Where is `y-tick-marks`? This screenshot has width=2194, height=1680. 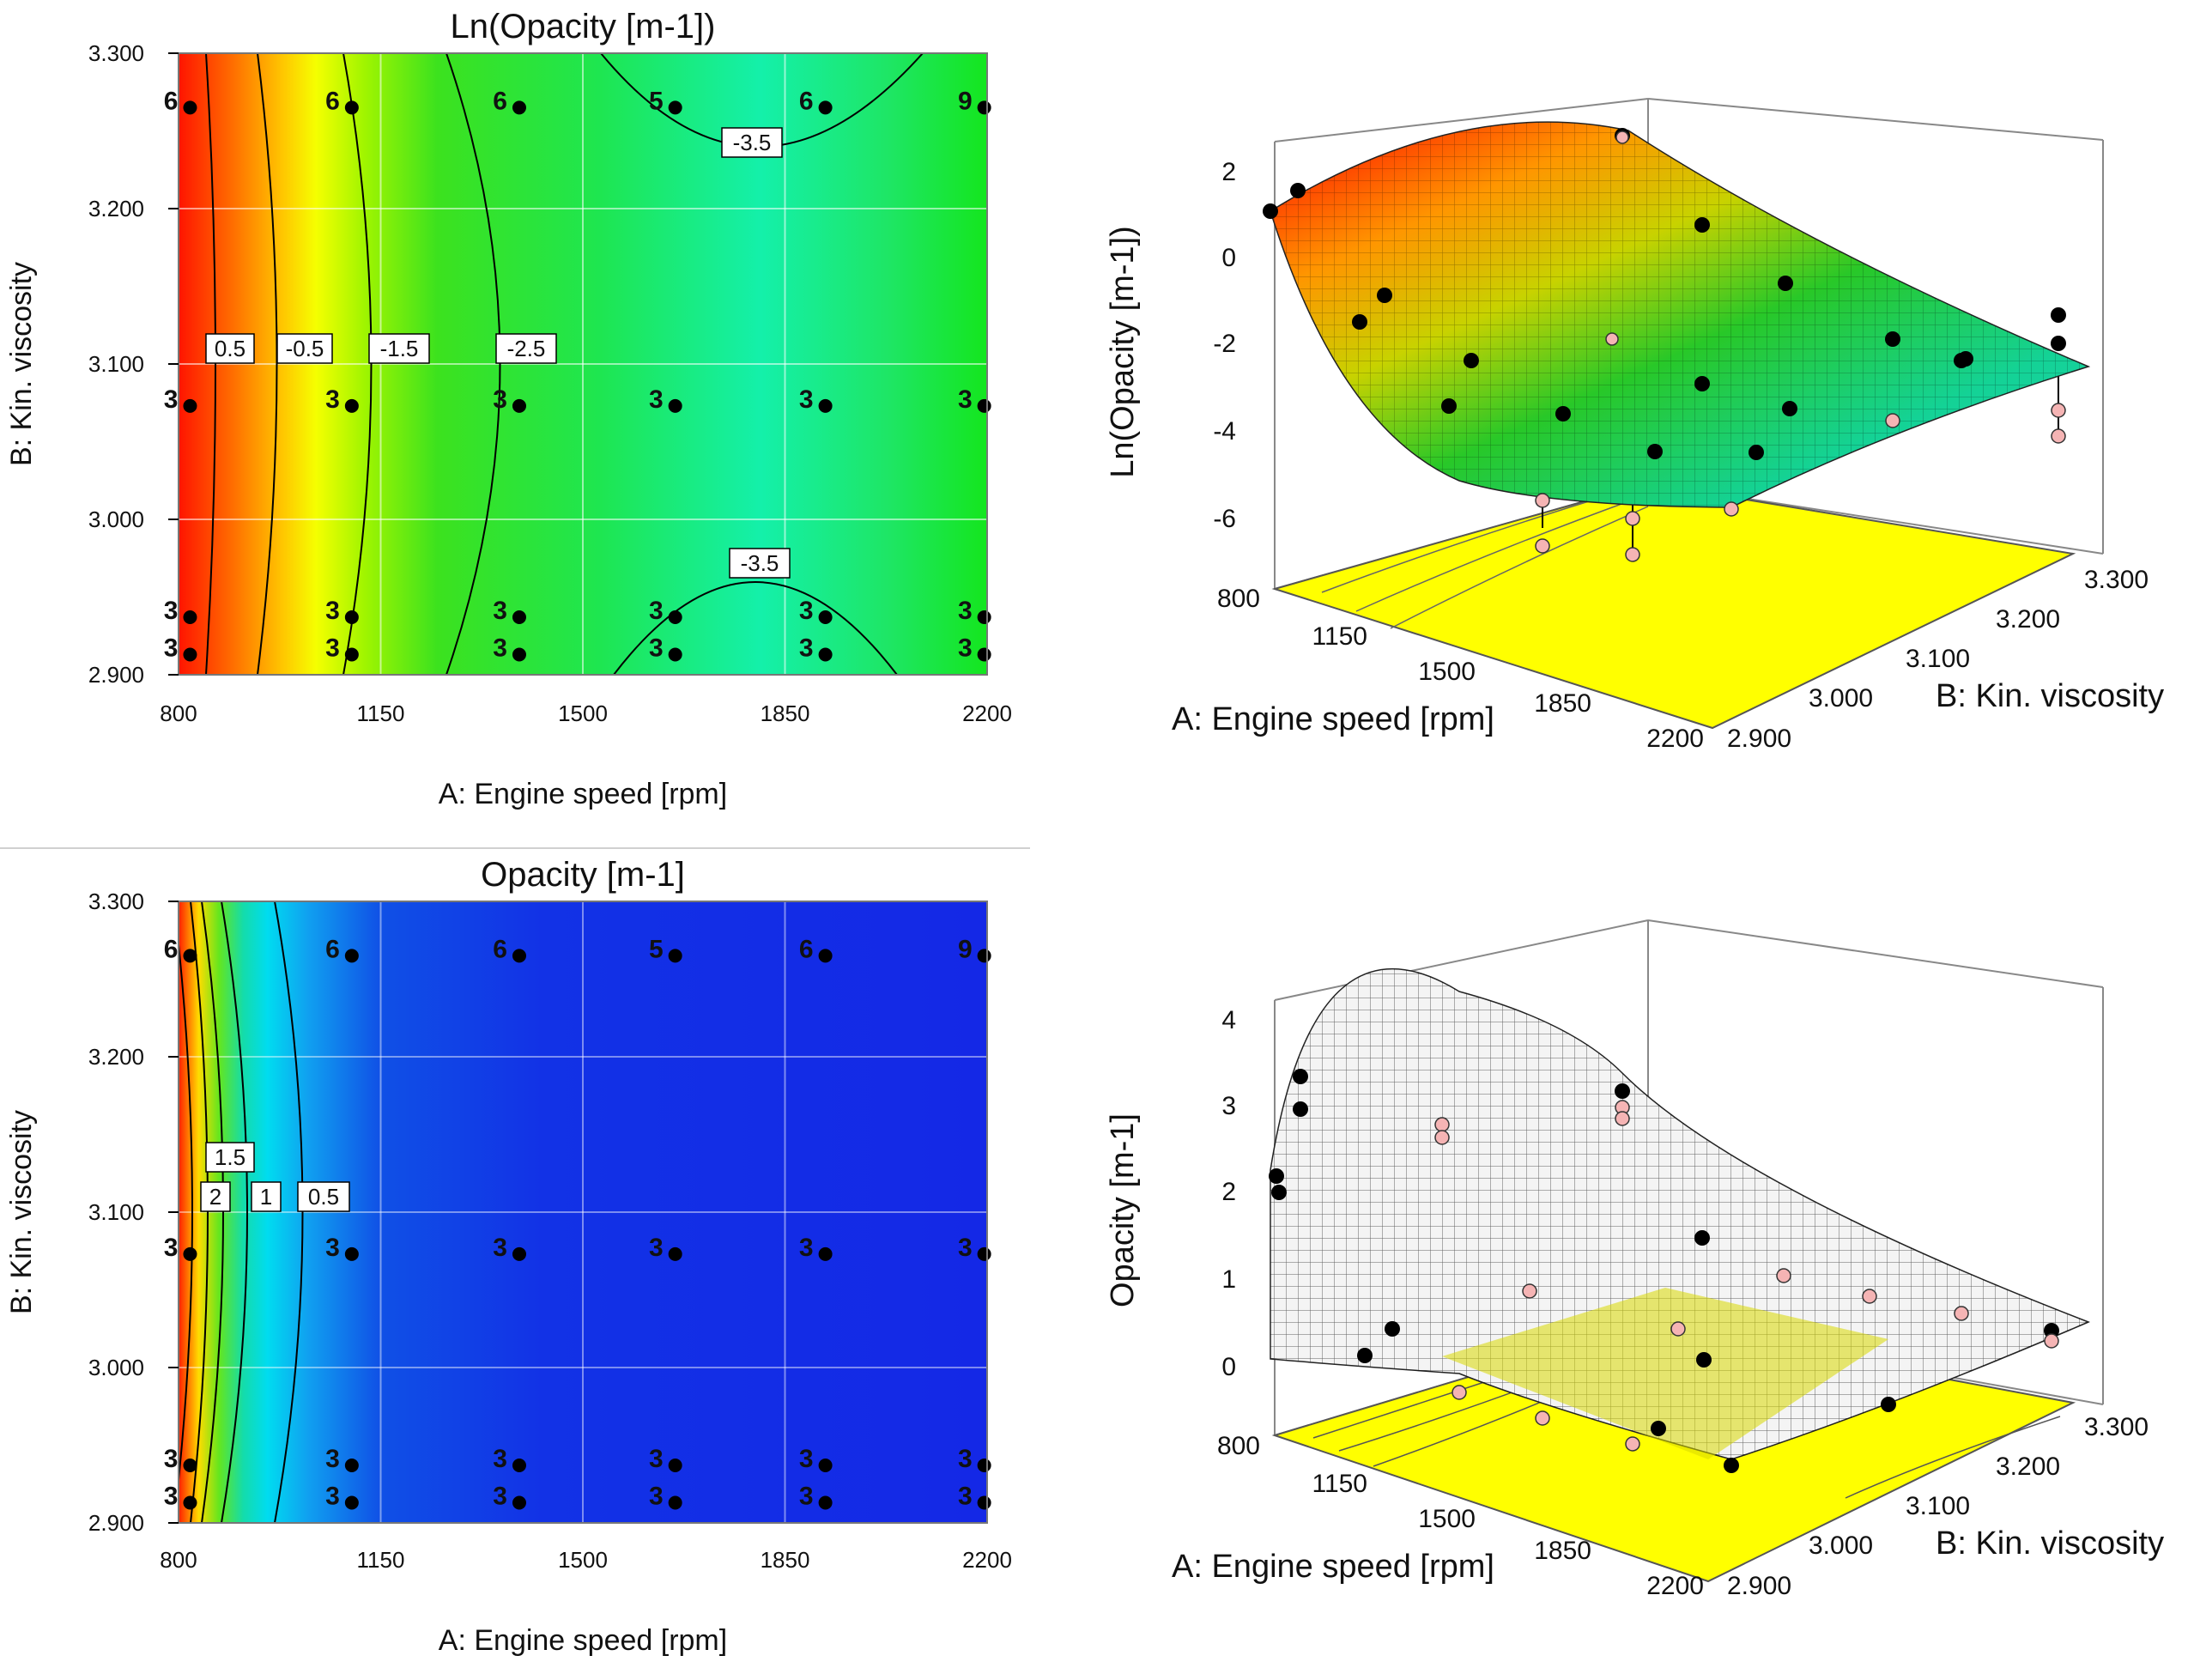
y-tick-marks is located at coordinates (173, 1212).